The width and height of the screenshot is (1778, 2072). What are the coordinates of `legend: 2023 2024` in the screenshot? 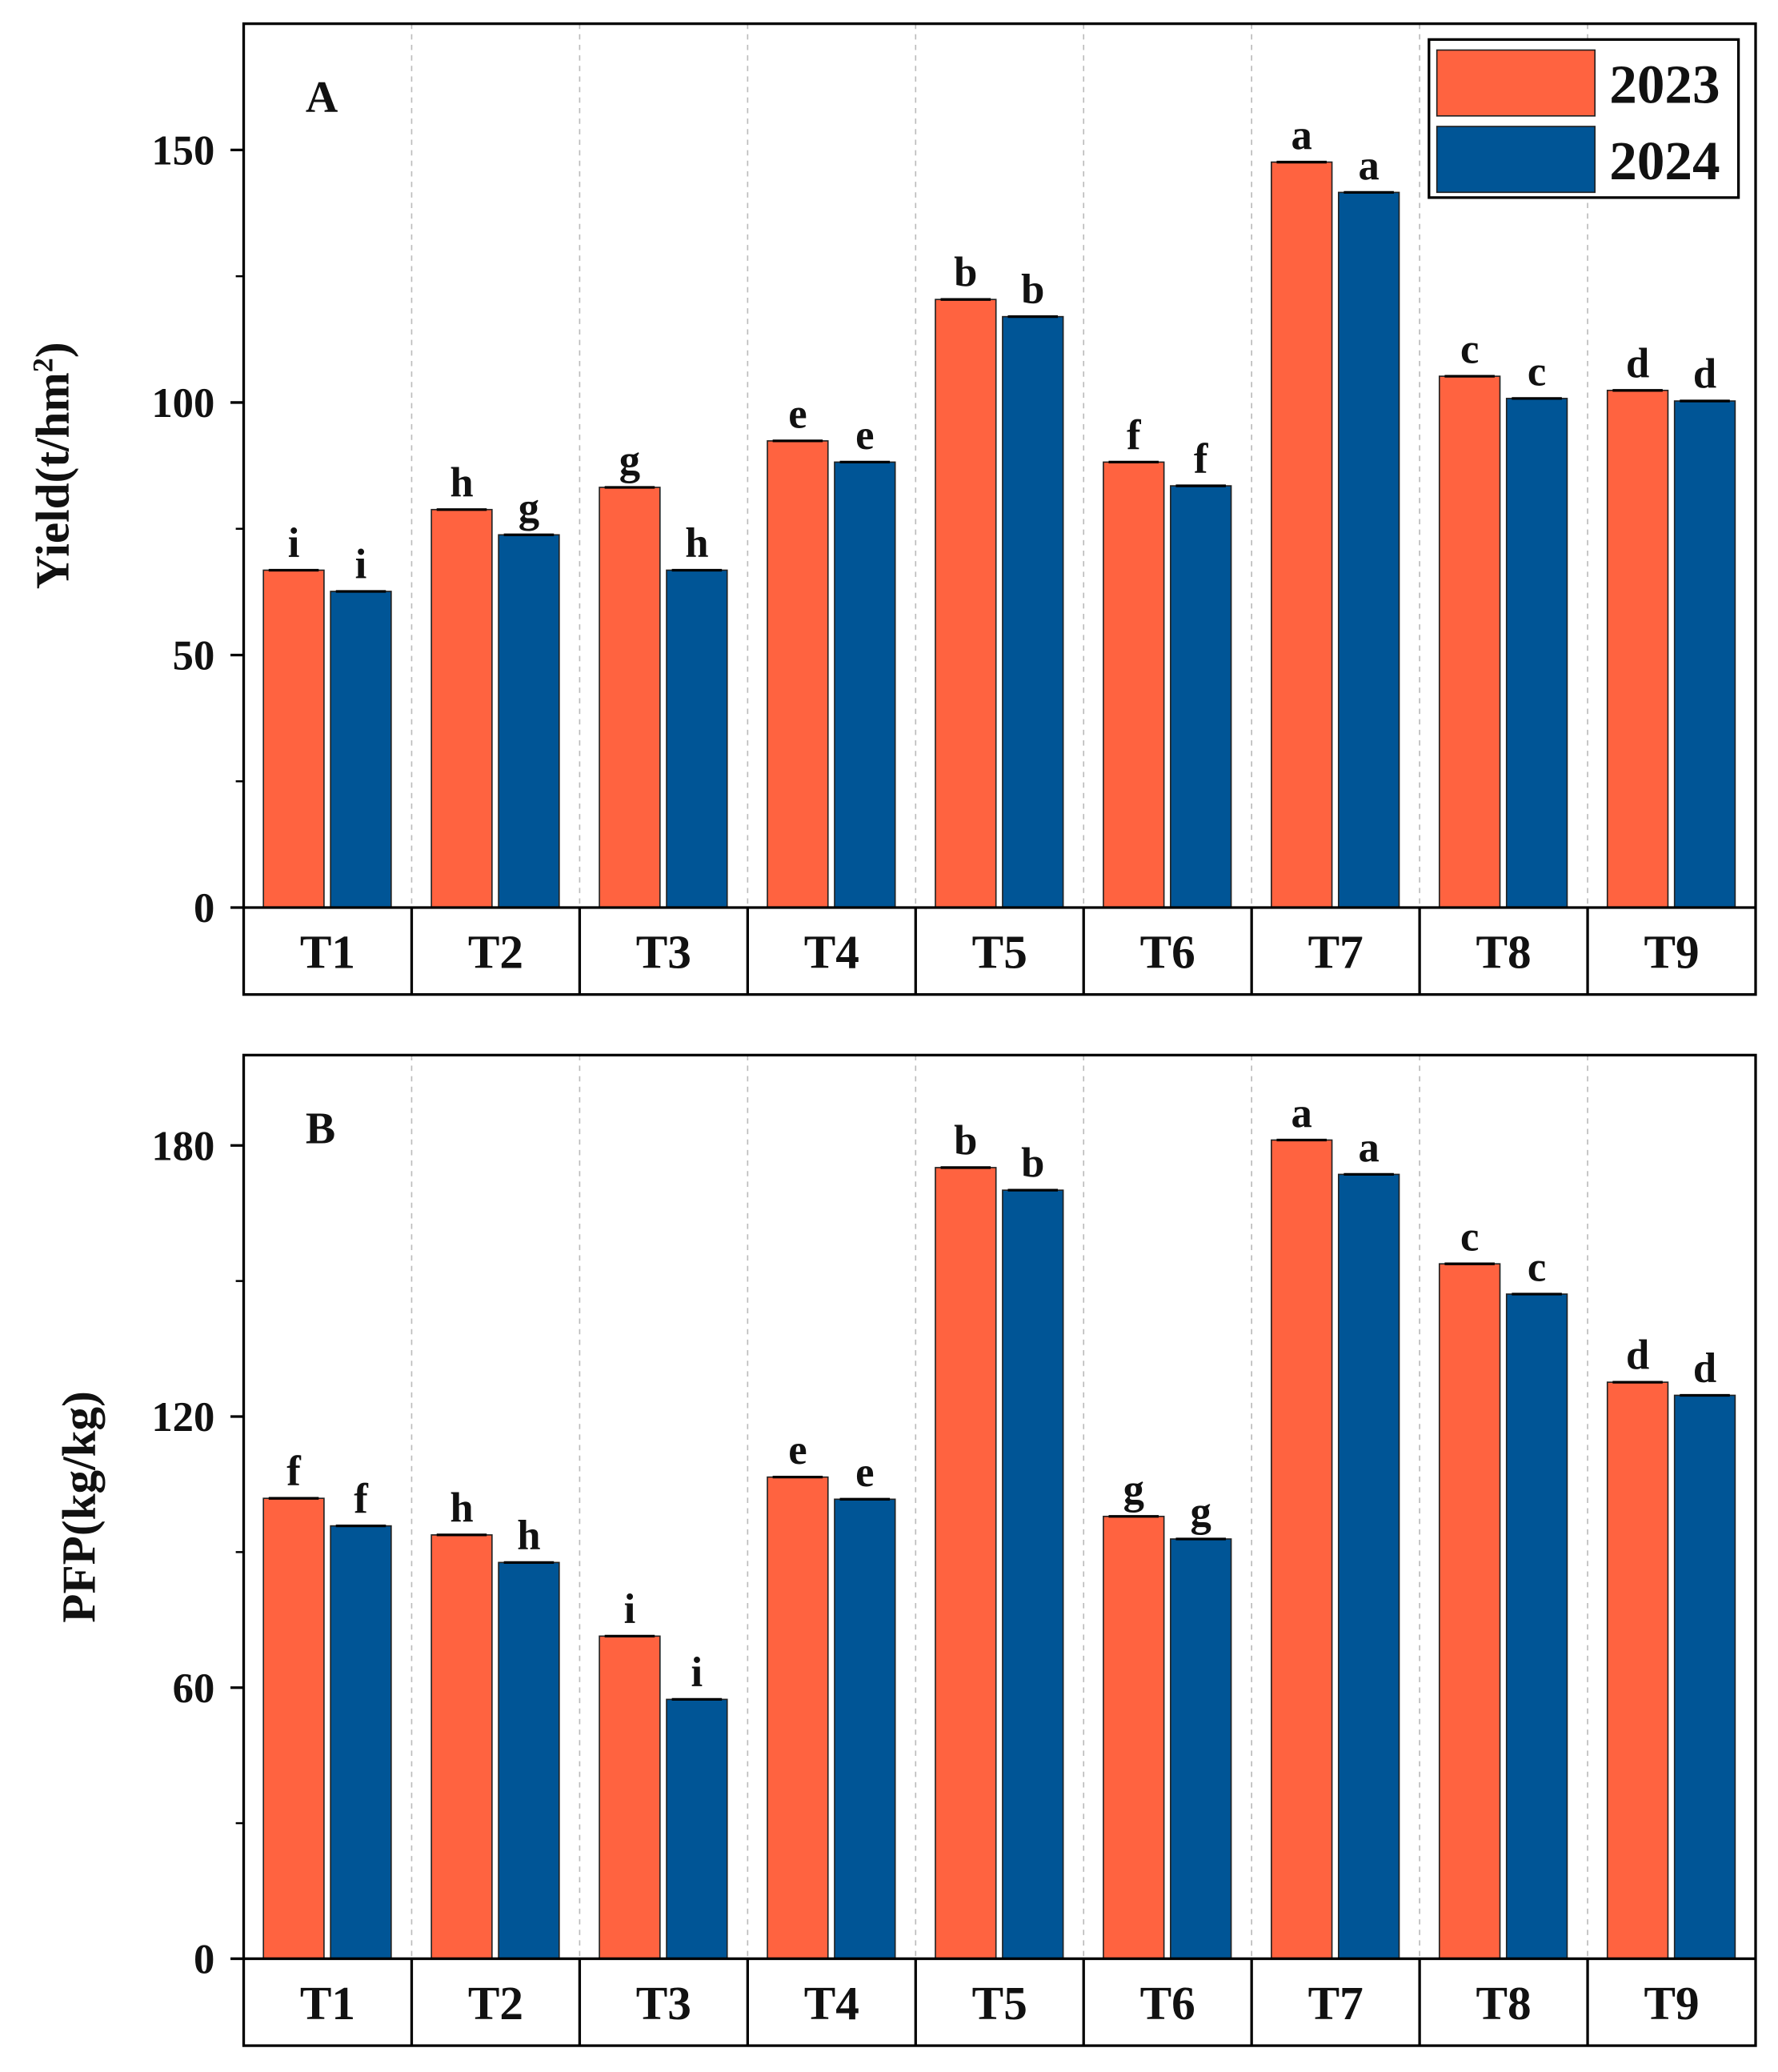 It's located at (1584, 118).